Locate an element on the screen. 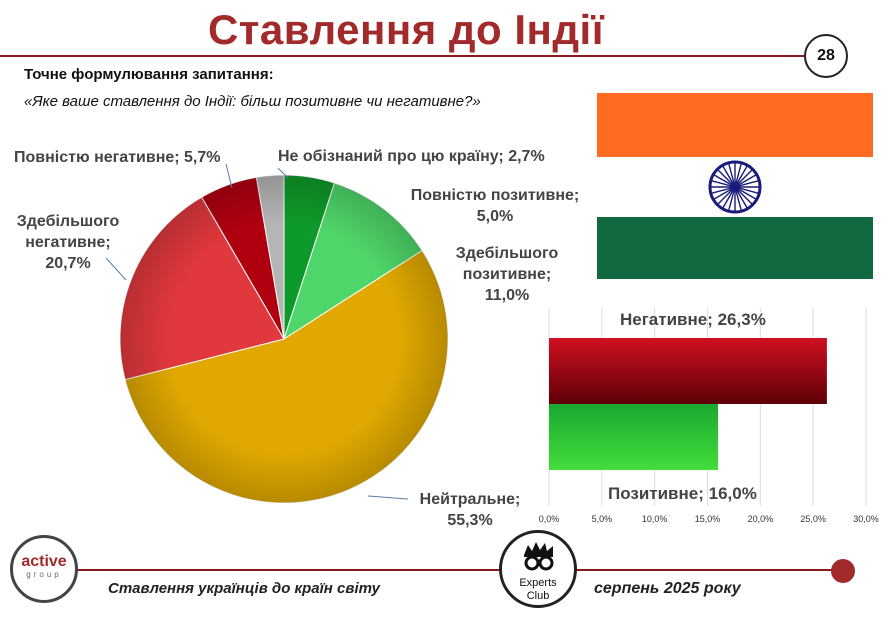  bar-tick-label: 30,0% is located at coordinates (866, 519).